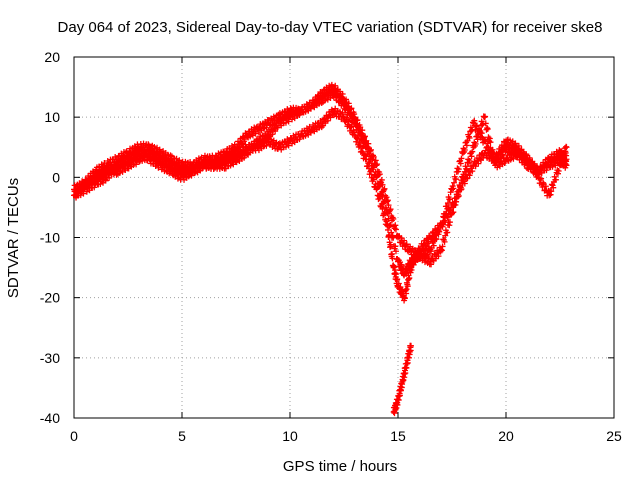 Image resolution: width=640 pixels, height=480 pixels. What do you see at coordinates (506, 436) in the screenshot?
I see `x-tick-label: 20` at bounding box center [506, 436].